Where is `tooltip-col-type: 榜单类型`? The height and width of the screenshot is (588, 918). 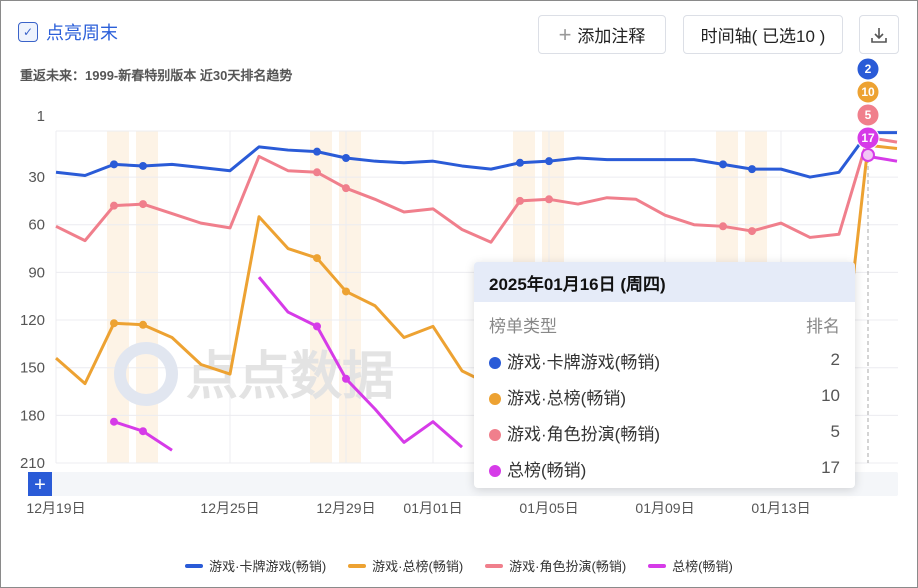
tooltip-col-type: 榜单类型 is located at coordinates (523, 326).